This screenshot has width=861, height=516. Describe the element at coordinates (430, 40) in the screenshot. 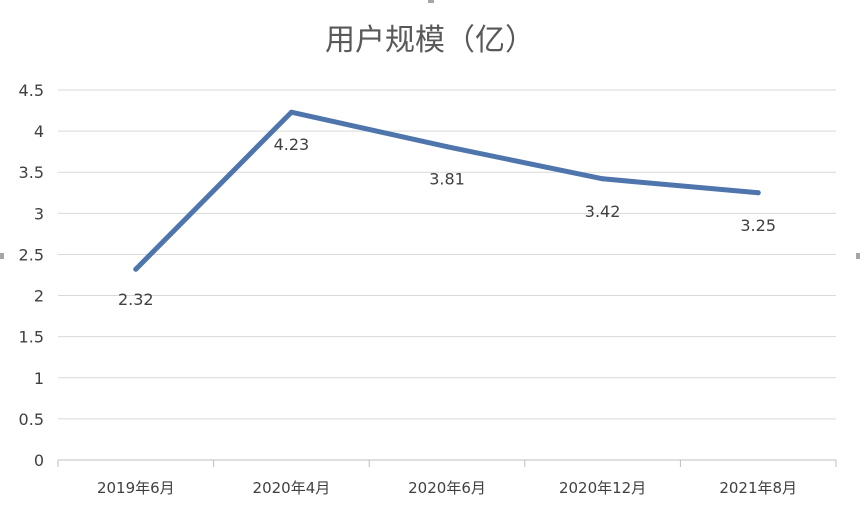

I see `chart-title: 用户规模（亿）` at that location.